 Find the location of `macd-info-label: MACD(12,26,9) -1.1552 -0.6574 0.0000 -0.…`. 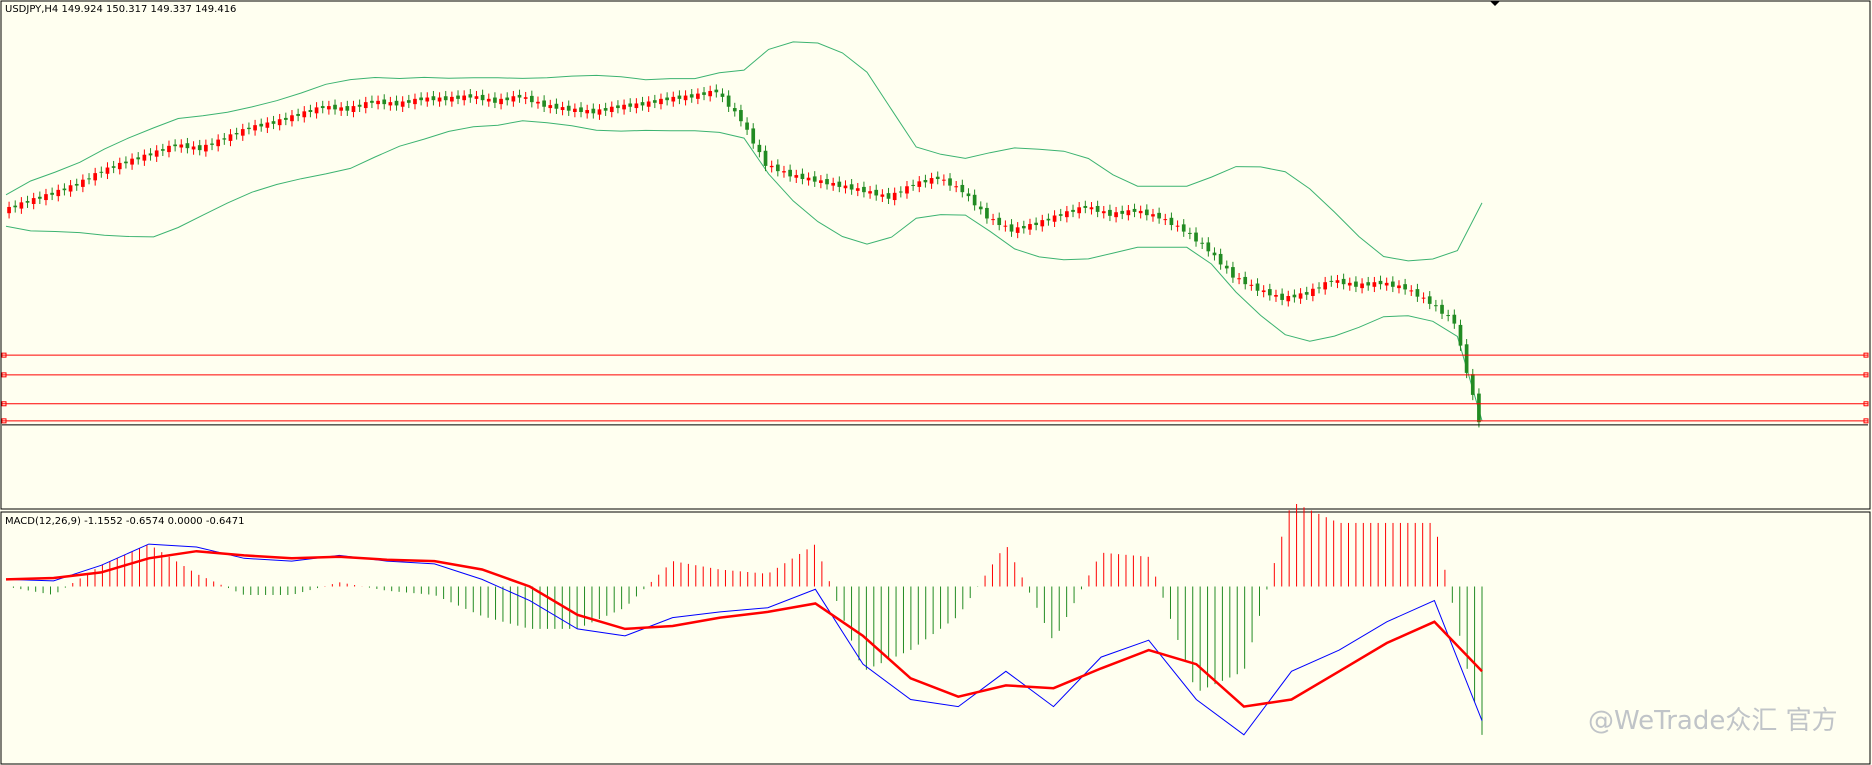

macd-info-label: MACD(12,26,9) -1.1552 -0.6574 0.0000 -0.… is located at coordinates (124, 521).